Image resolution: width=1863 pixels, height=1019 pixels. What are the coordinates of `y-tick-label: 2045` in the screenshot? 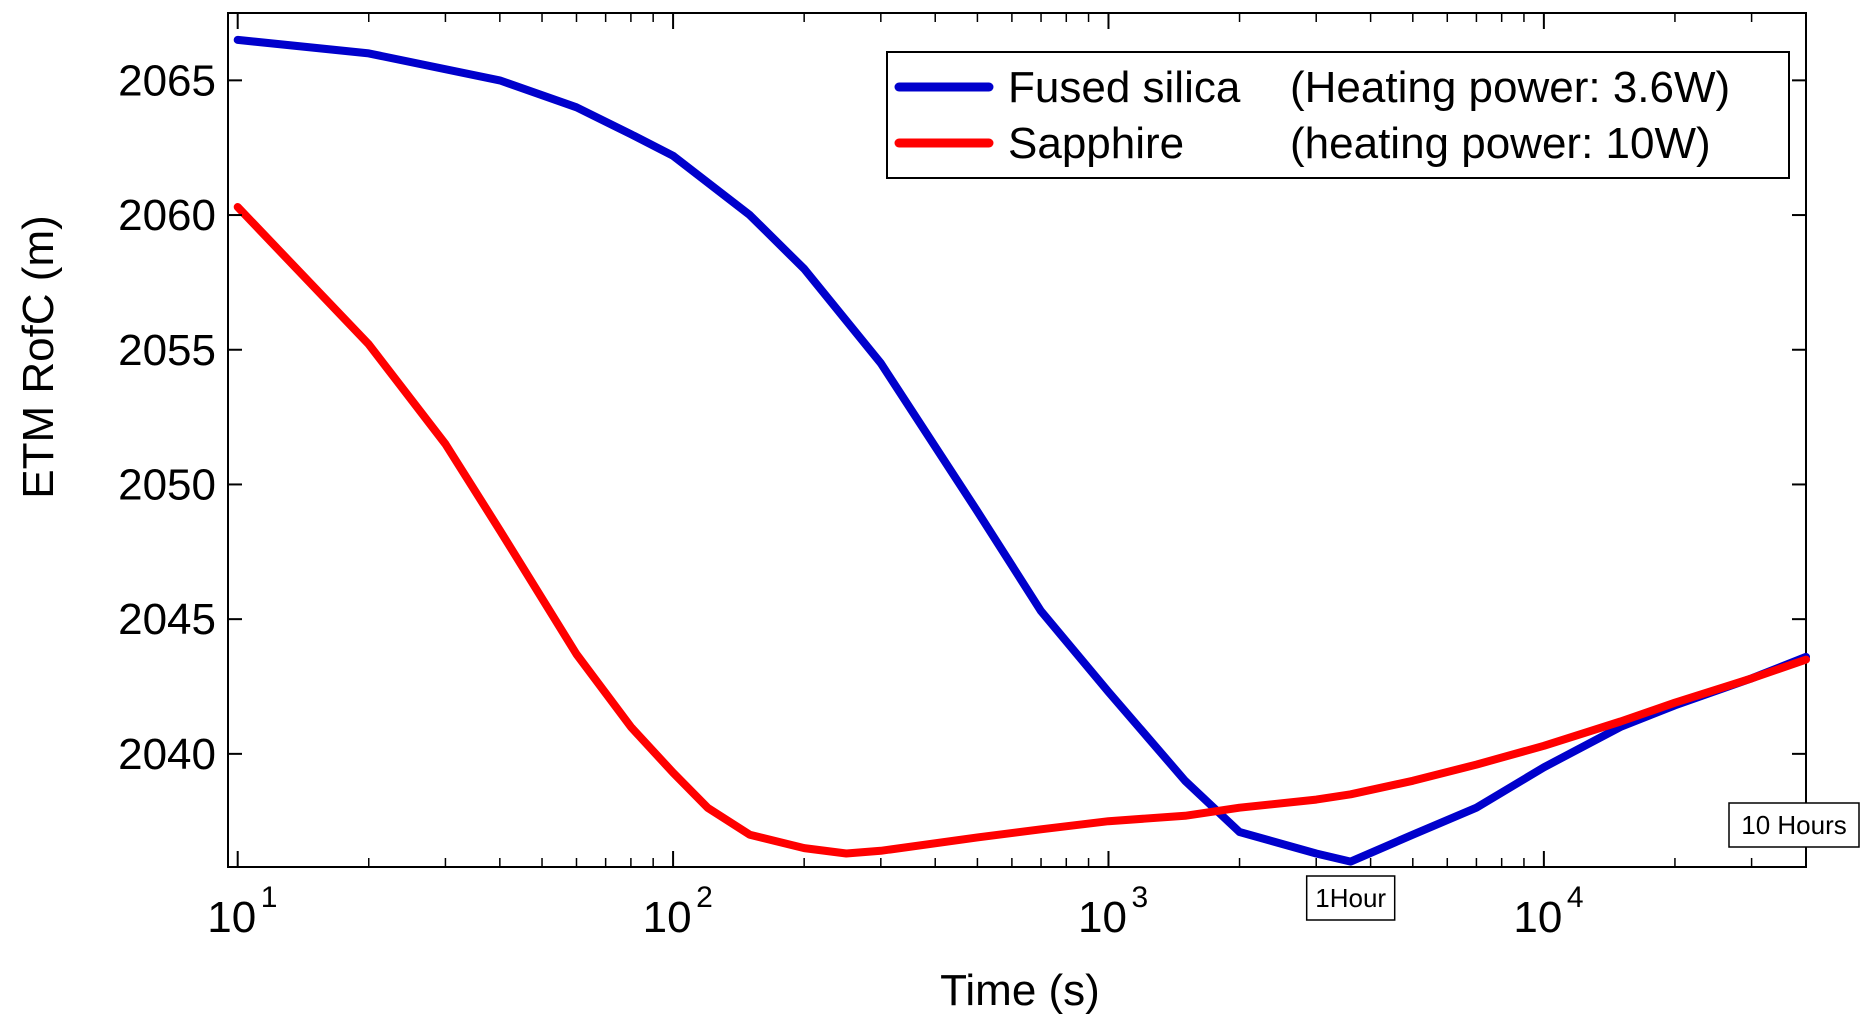 It's located at (167, 619).